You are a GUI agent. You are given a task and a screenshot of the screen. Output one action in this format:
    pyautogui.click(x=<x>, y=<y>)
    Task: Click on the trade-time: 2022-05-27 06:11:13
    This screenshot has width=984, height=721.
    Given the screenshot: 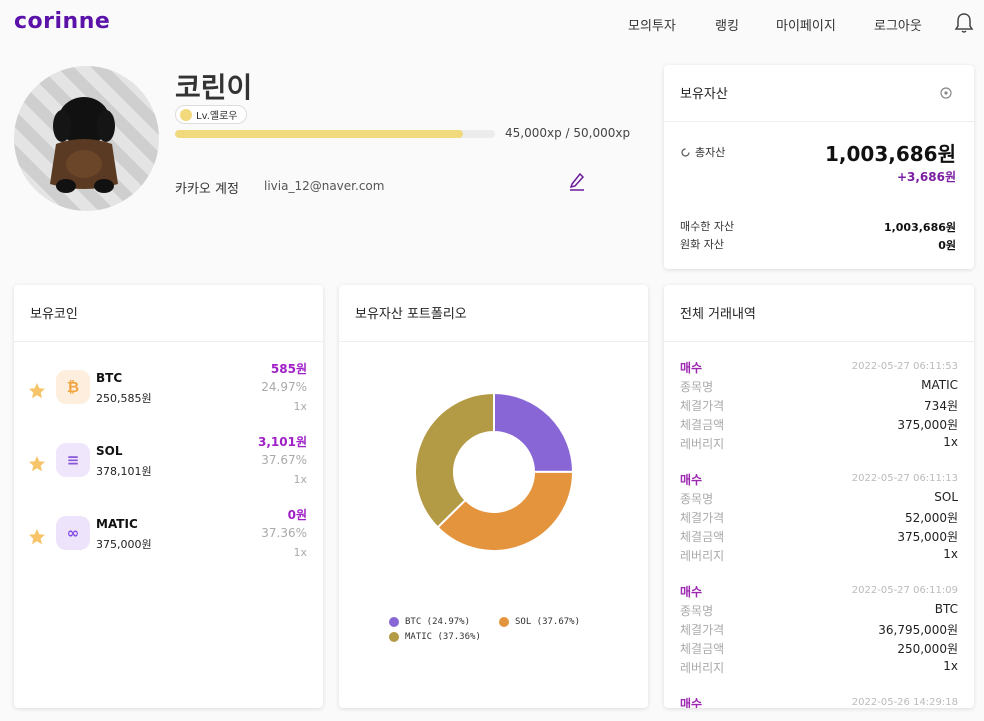 What is the action you would take?
    pyautogui.click(x=904, y=478)
    